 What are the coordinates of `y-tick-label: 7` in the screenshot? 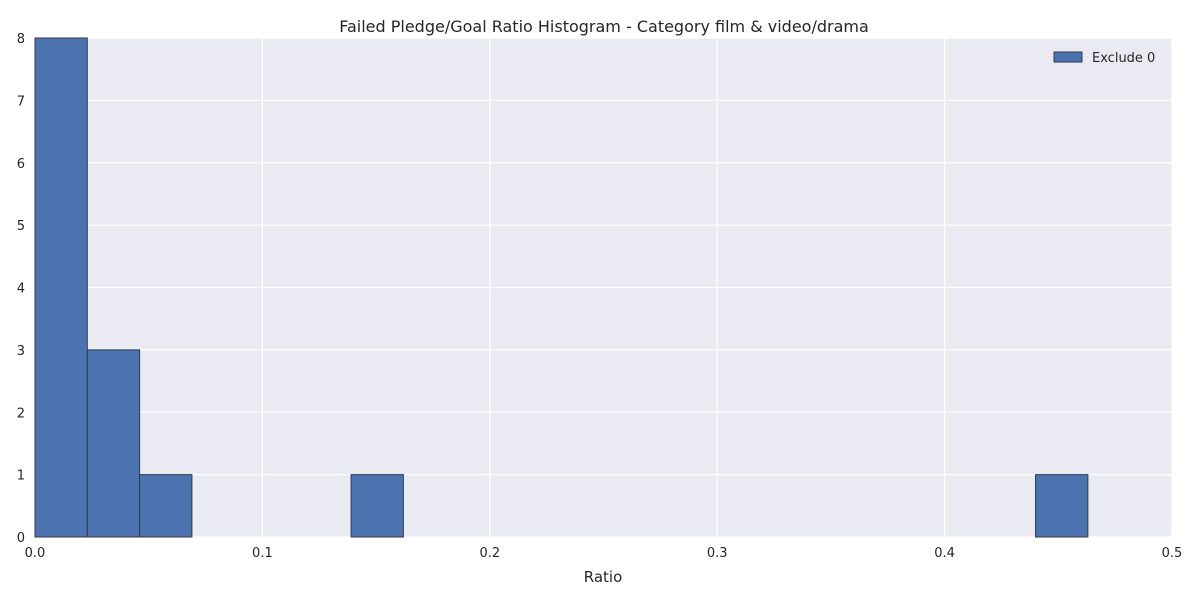 It's located at (21, 101).